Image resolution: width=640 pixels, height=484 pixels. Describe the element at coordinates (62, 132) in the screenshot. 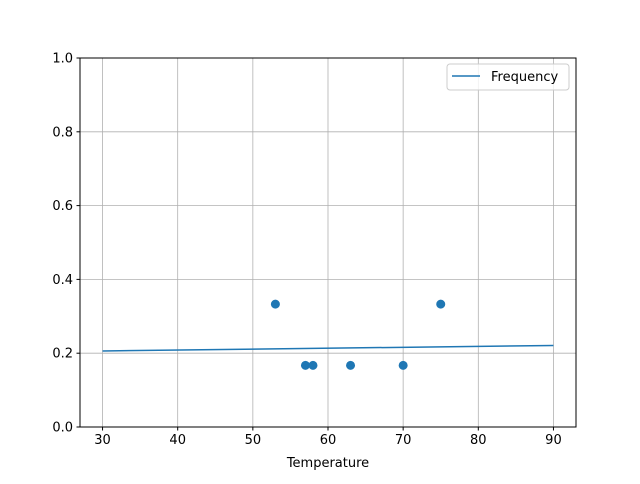

I see `y-tick-label: 0.8` at that location.